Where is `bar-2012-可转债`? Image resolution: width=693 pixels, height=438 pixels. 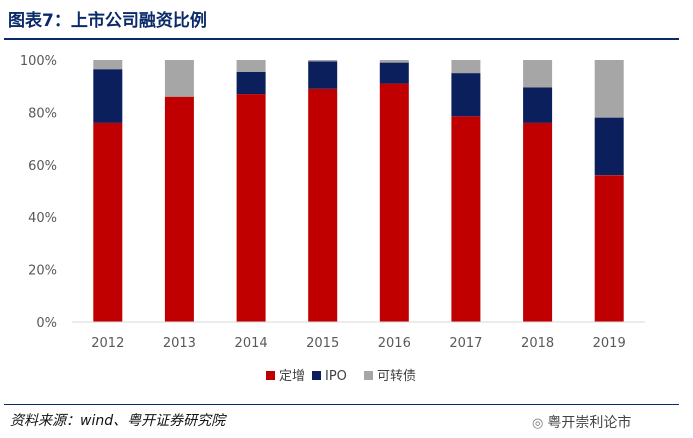 bar-2012-可转债 is located at coordinates (108, 65).